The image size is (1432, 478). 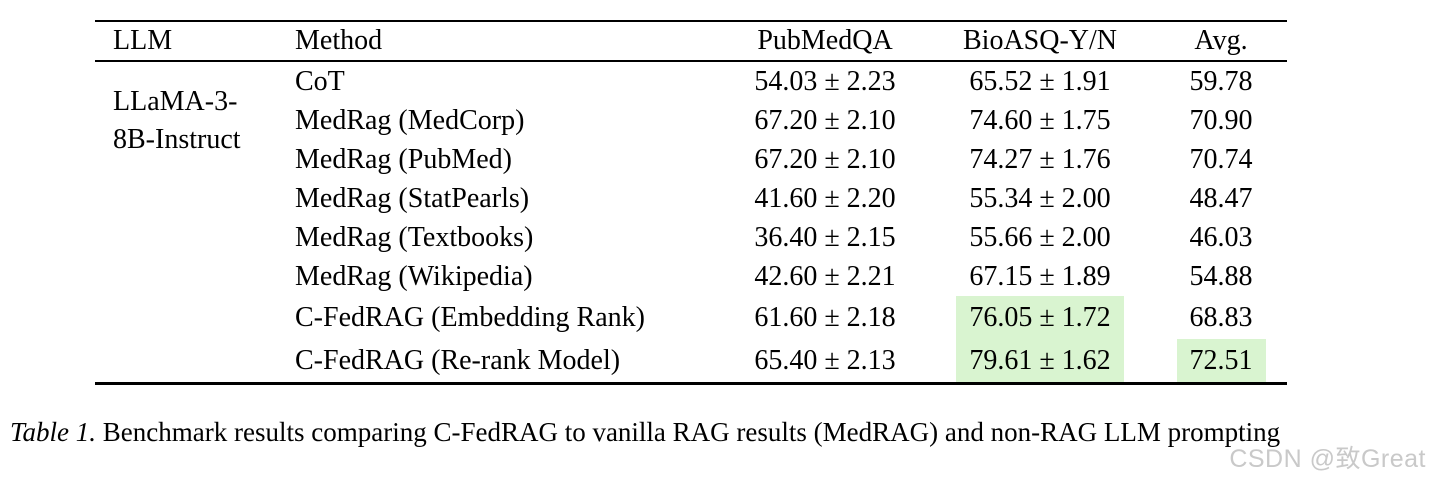 What do you see at coordinates (1327, 459) in the screenshot?
I see `watermark: CSDN @致Great` at bounding box center [1327, 459].